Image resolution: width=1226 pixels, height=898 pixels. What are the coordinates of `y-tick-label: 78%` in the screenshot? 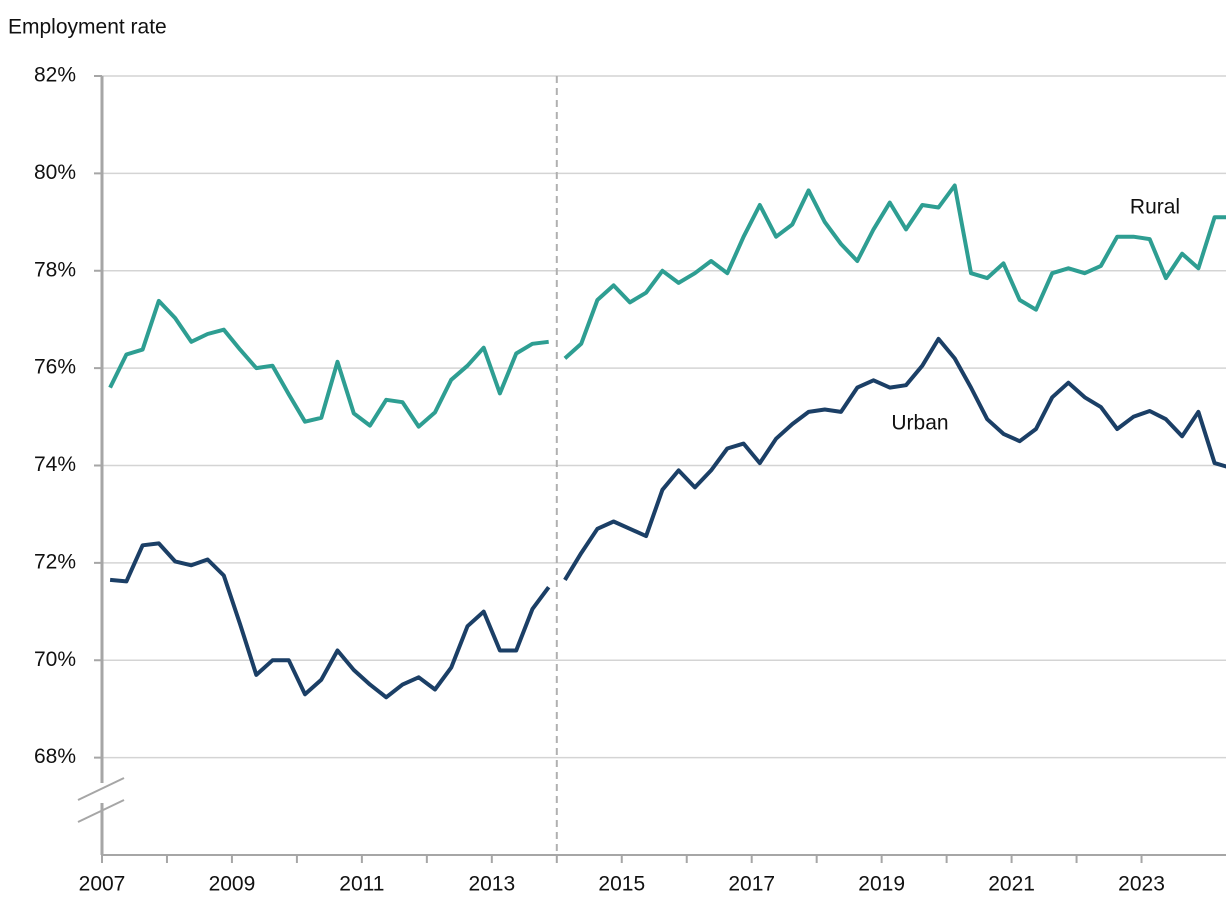 It's located at (55, 269).